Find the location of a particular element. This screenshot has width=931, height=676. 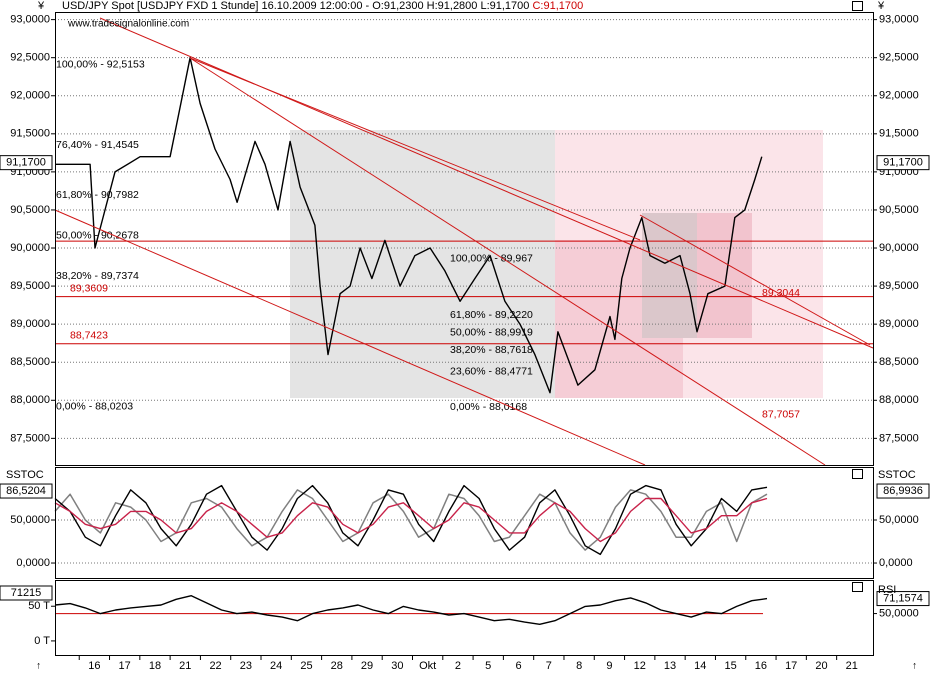

fib-label: 38,20% - 88,7618 is located at coordinates (491, 350).